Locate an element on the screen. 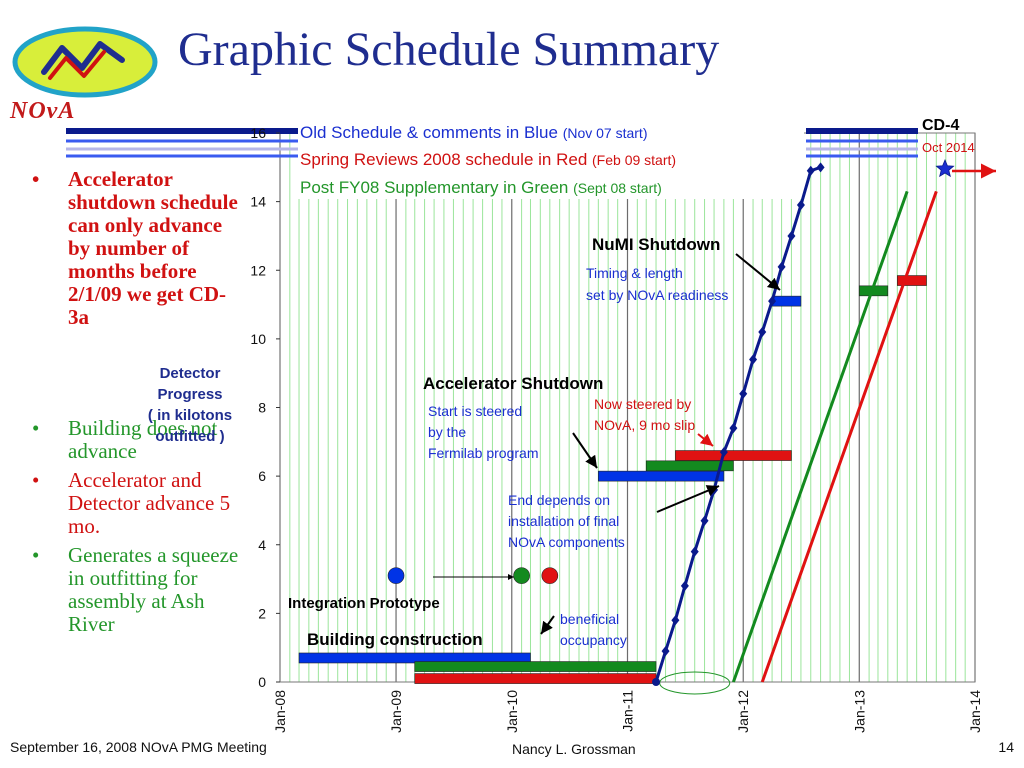  chart-annotation: by the is located at coordinates (447, 432).